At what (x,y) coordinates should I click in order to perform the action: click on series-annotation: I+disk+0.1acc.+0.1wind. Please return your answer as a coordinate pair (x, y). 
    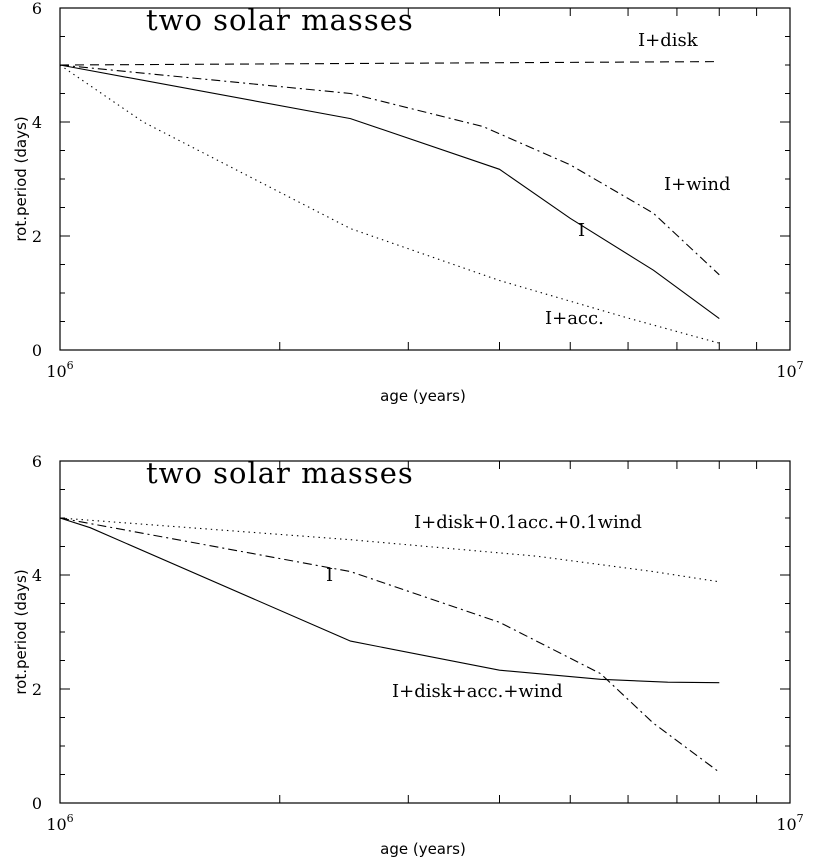
    Looking at the image, I should click on (528, 522).